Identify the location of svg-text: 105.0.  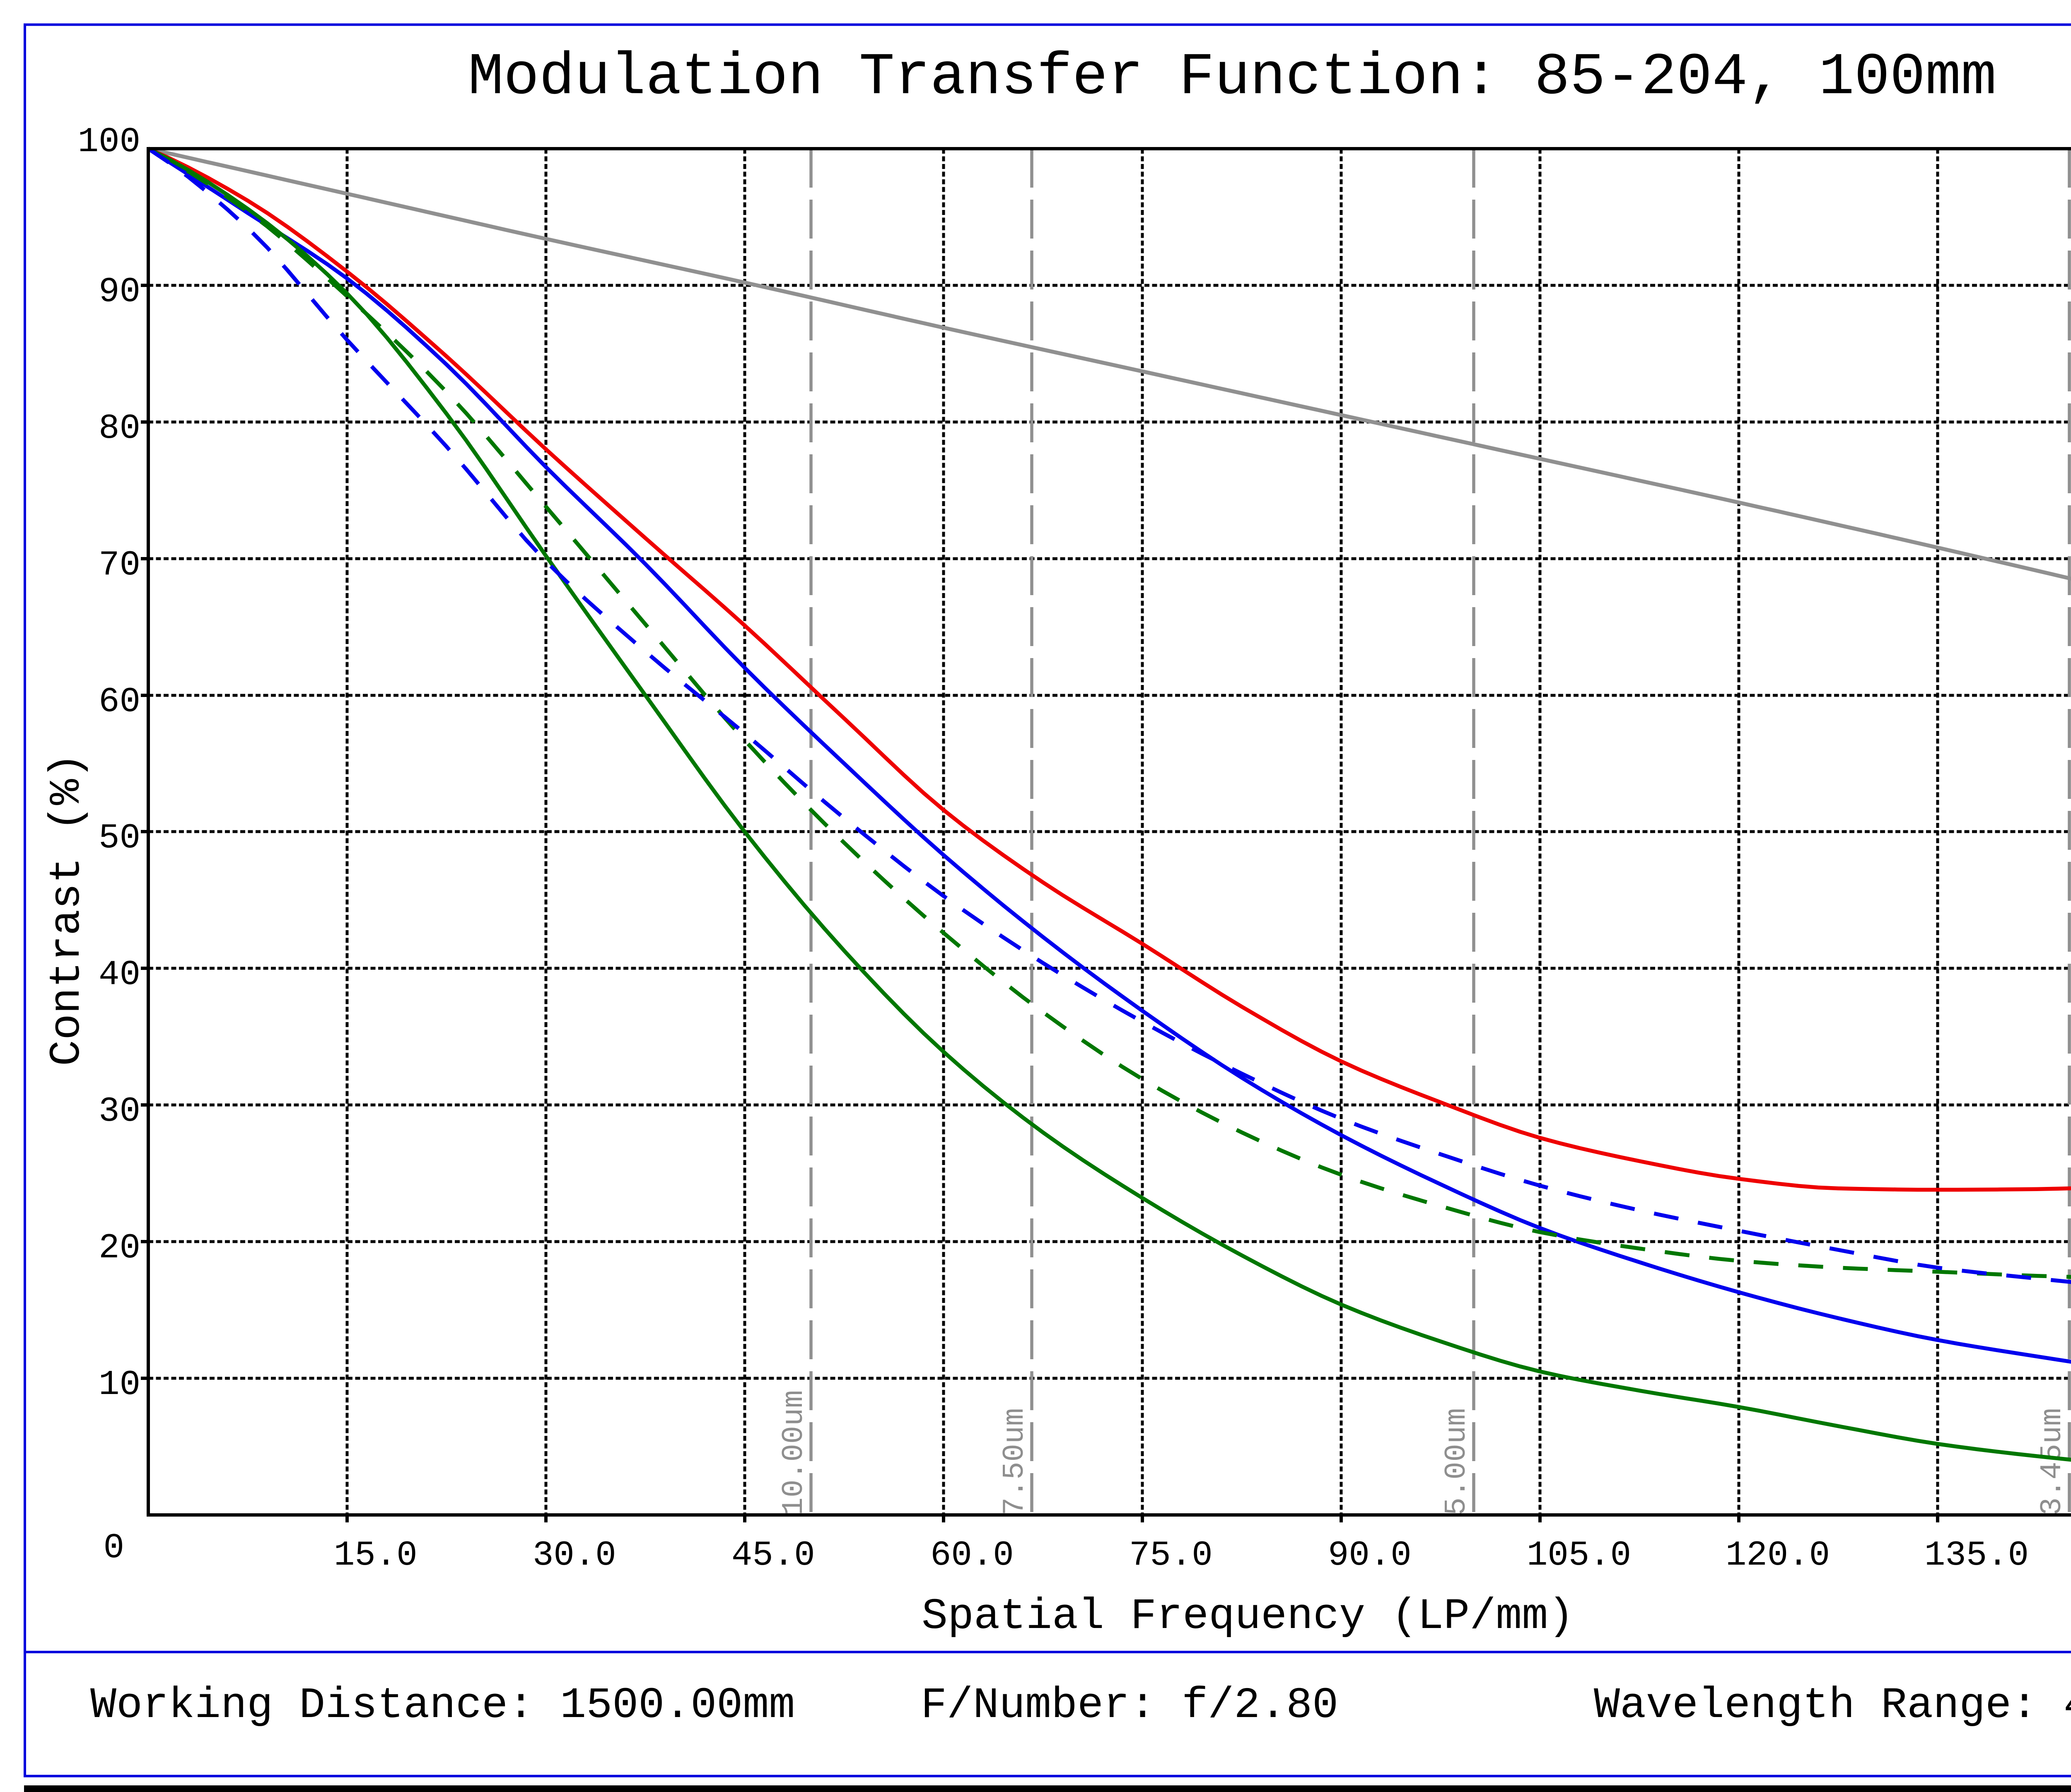
(1579, 1555).